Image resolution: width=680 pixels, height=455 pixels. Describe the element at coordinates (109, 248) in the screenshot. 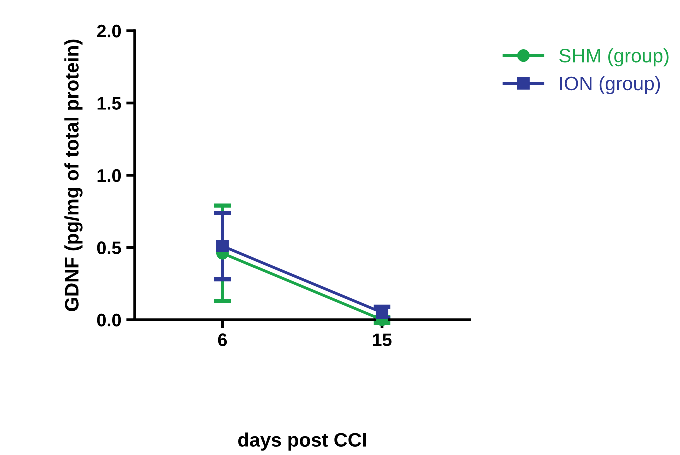

I see `y-tick-label: 0.5` at that location.